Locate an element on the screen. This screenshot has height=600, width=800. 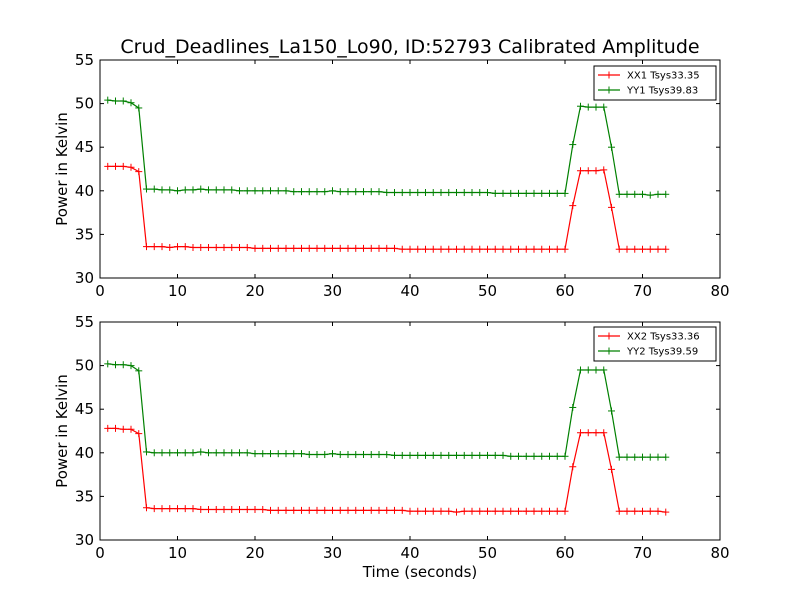
y-tick-label: 30 is located at coordinates (84, 278).